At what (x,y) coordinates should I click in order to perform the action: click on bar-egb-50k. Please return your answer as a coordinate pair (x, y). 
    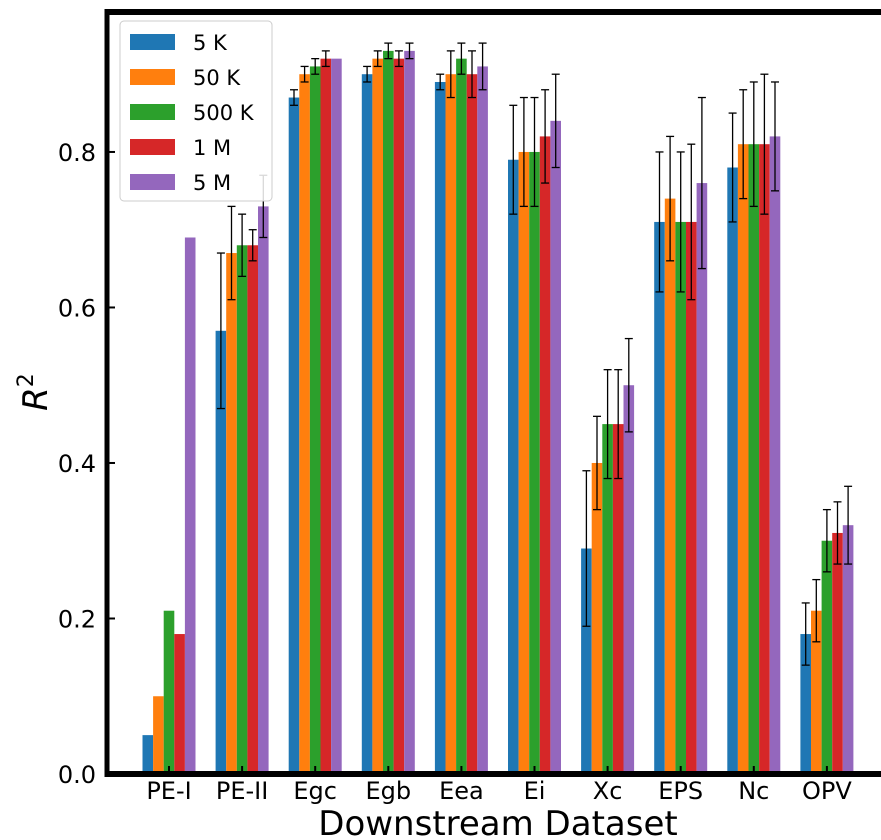
    Looking at the image, I should click on (377, 416).